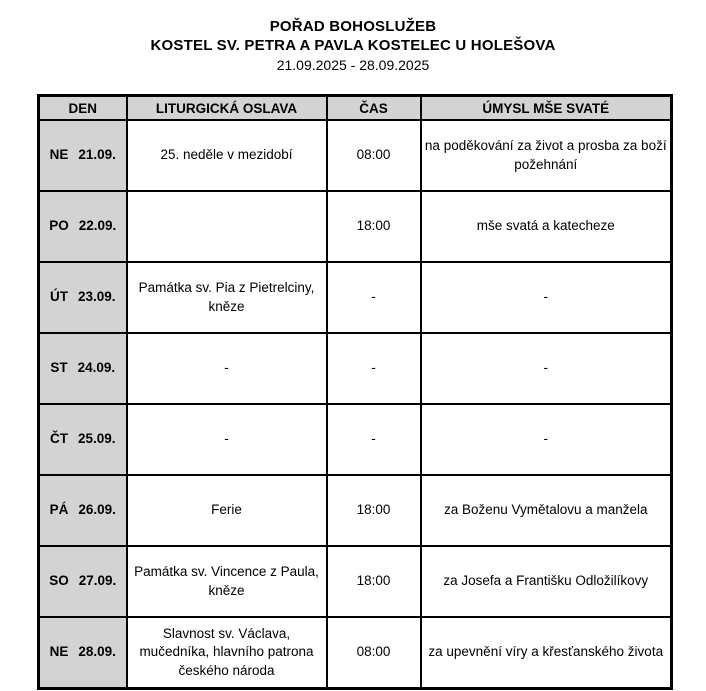  Describe the element at coordinates (353, 26) in the screenshot. I see `document-title: POŘAD BOHOSLUŽEB` at that location.